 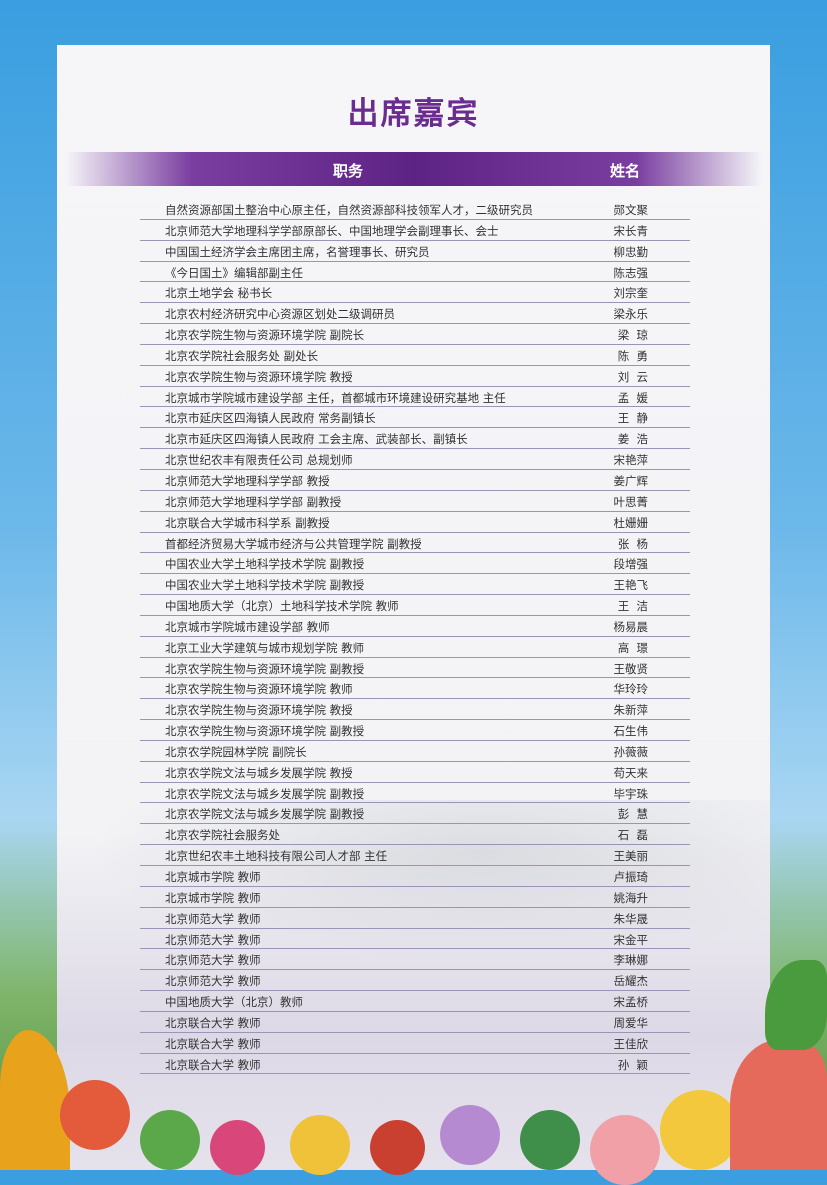 I want to click on guest-name: 王佳欣, so click(x=631, y=1043).